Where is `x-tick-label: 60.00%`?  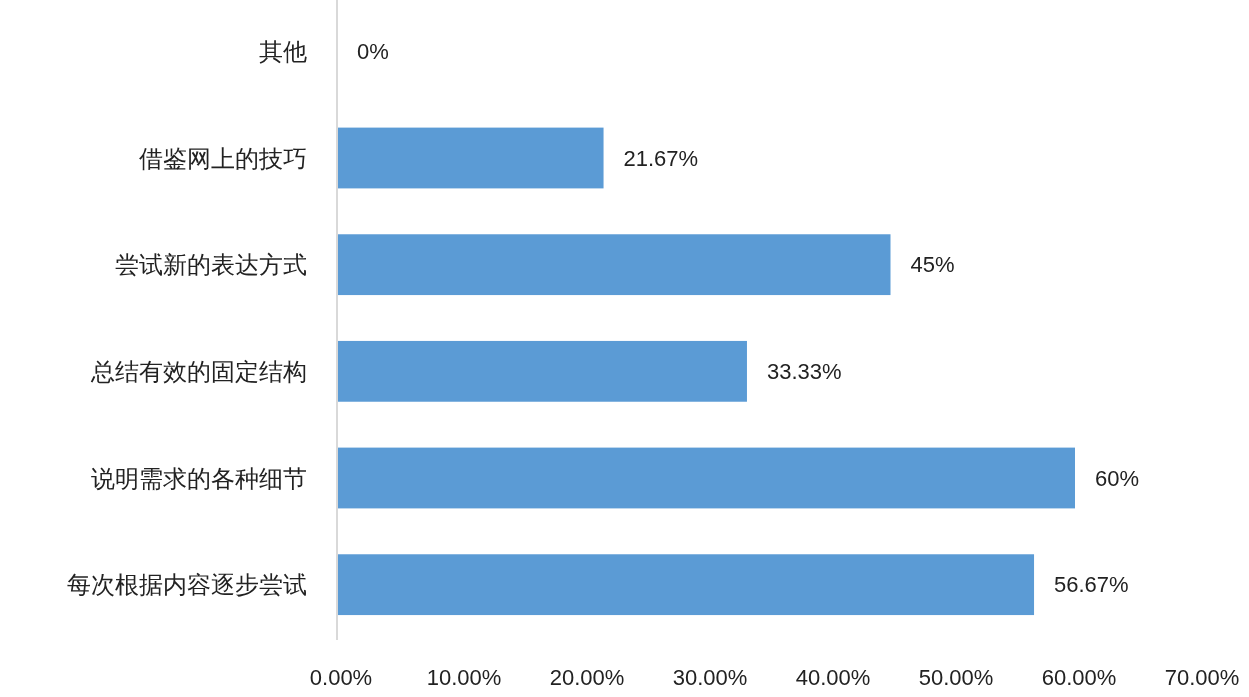
x-tick-label: 60.00% is located at coordinates (1079, 677).